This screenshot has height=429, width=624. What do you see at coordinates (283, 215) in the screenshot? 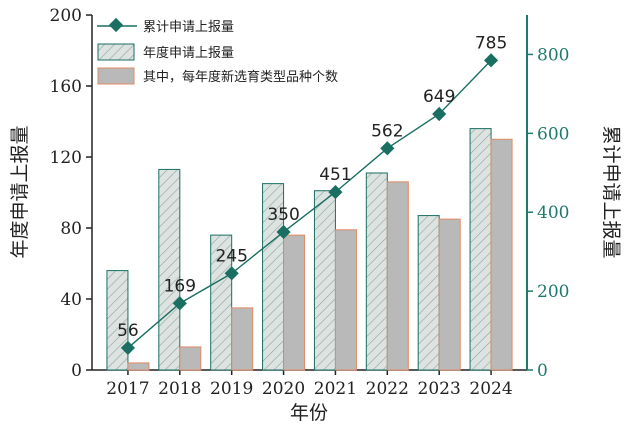
I see `cumulative-data-label: 350` at bounding box center [283, 215].